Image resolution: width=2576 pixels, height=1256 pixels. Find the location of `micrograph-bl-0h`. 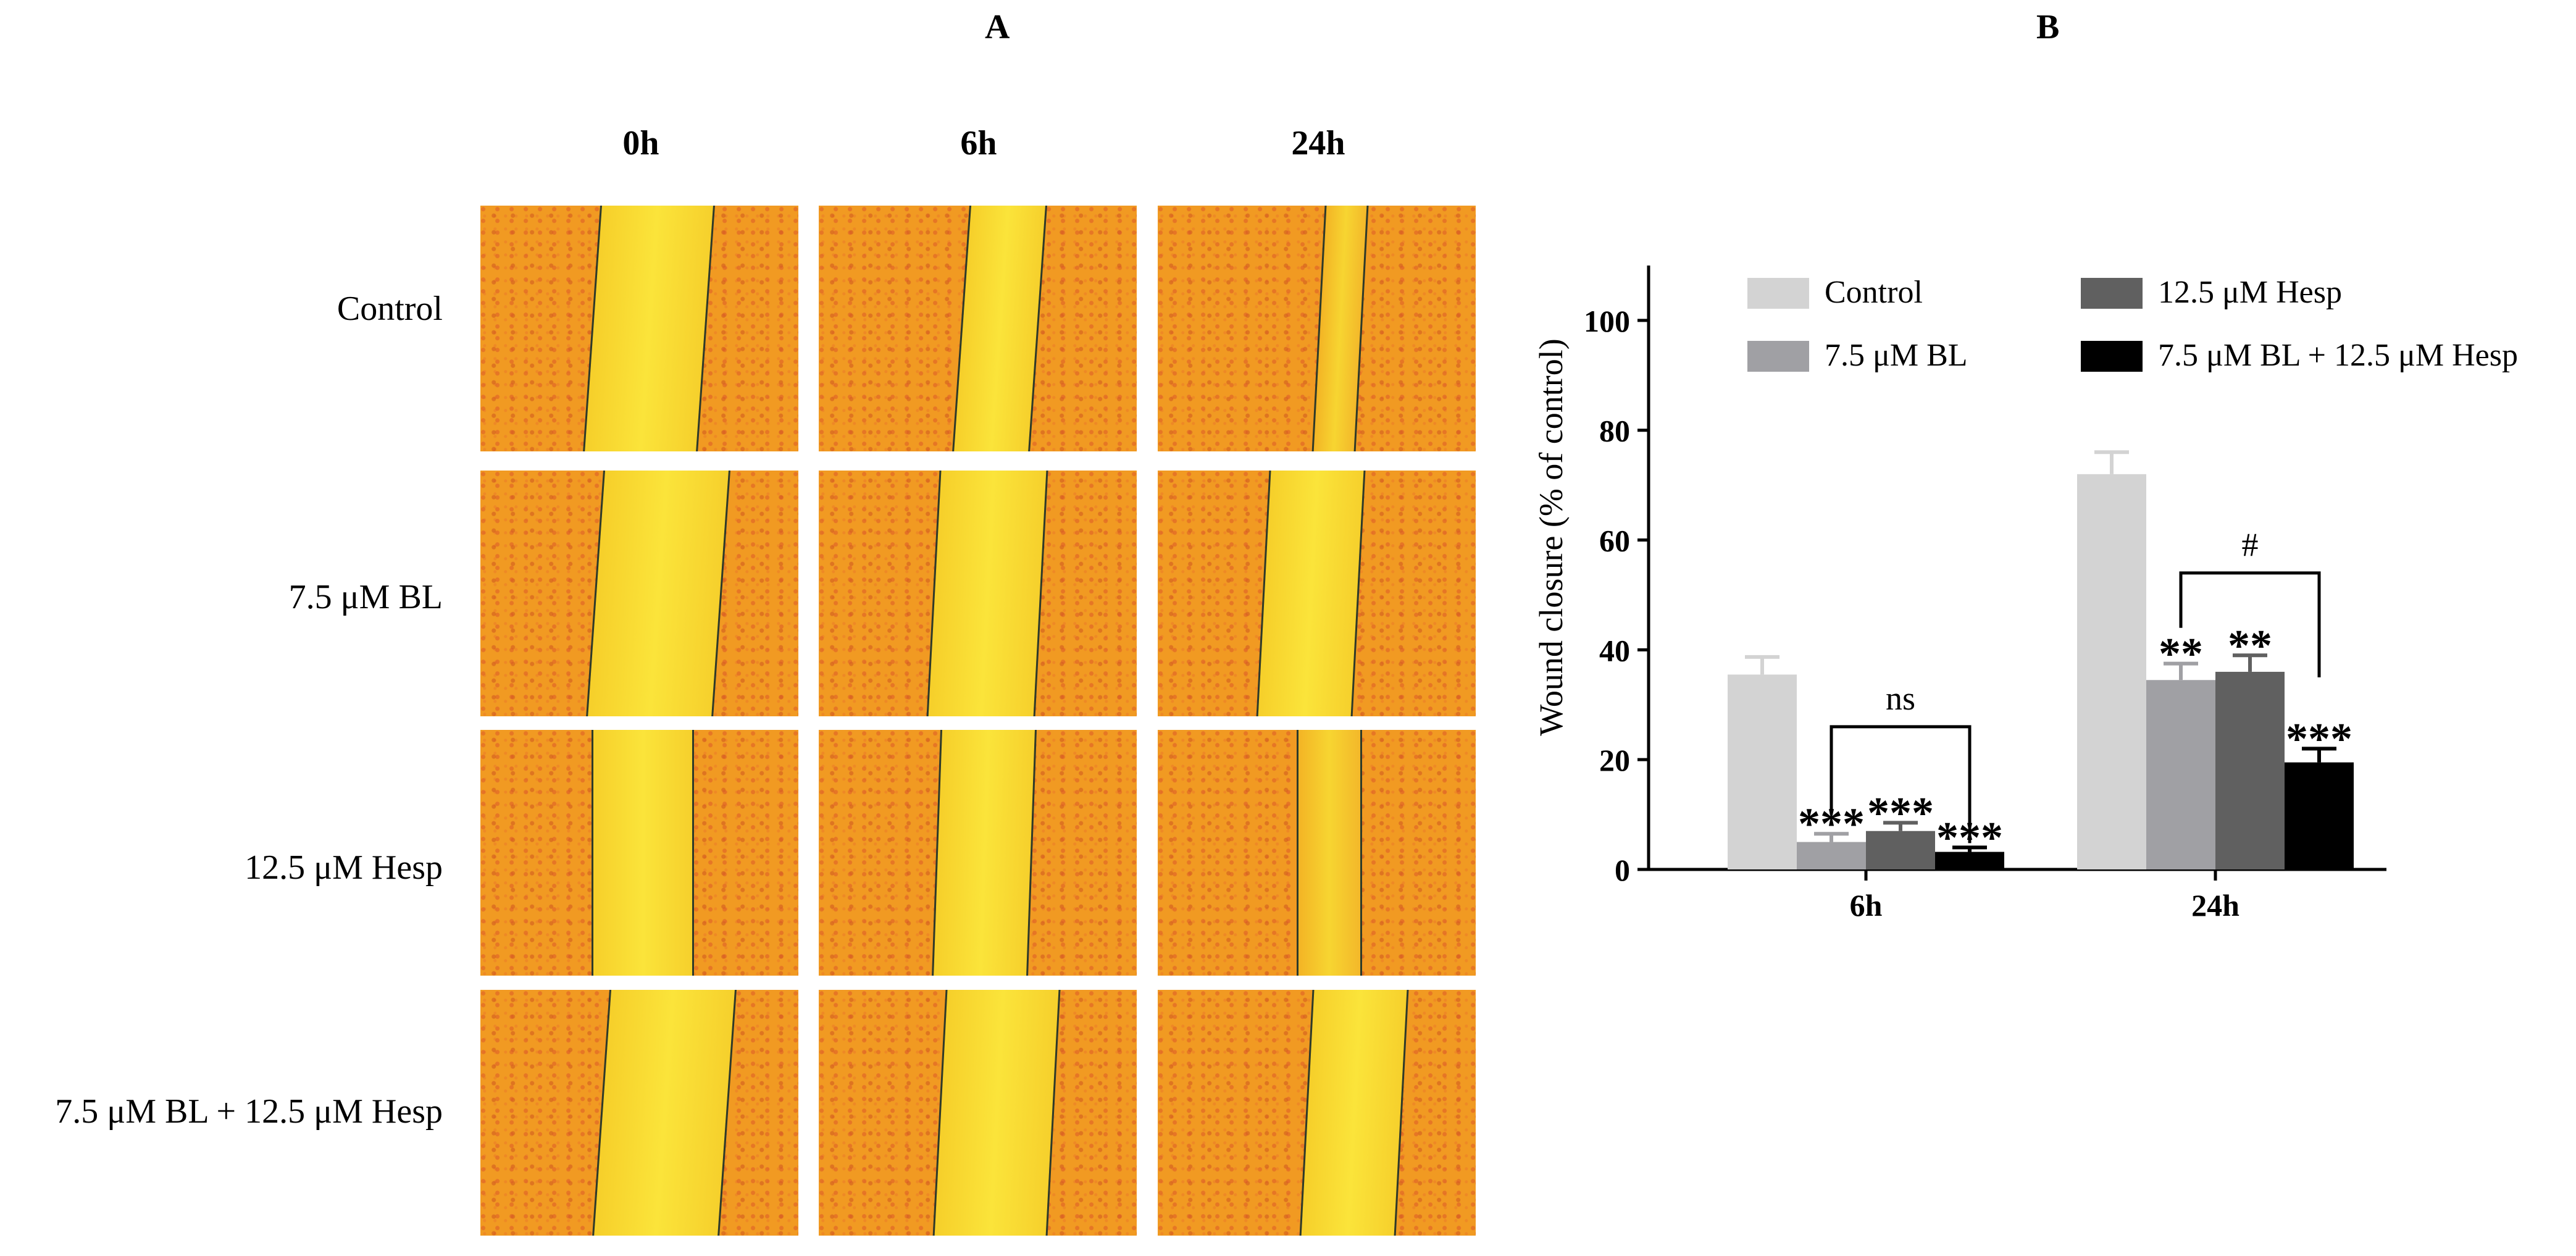

micrograph-bl-0h is located at coordinates (639, 593).